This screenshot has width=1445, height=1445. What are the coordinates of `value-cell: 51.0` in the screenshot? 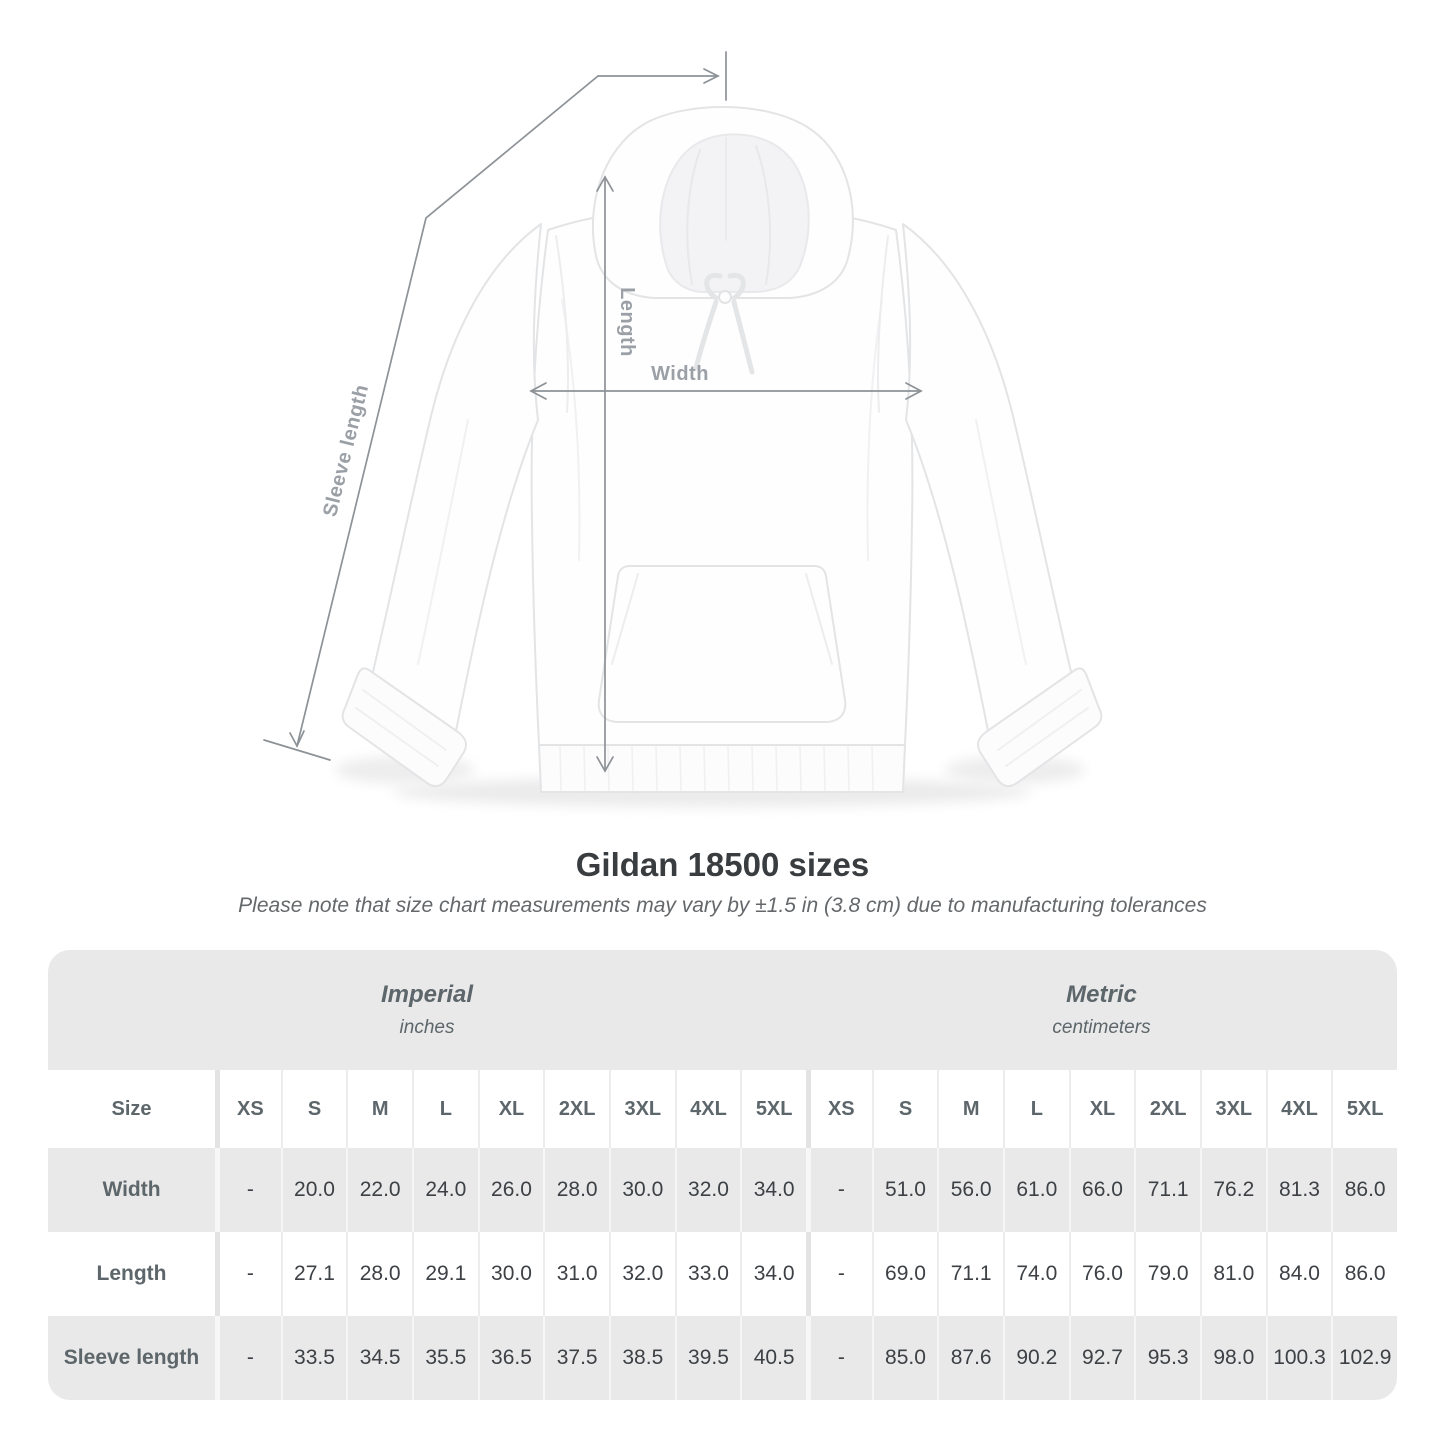 It's located at (904, 1190).